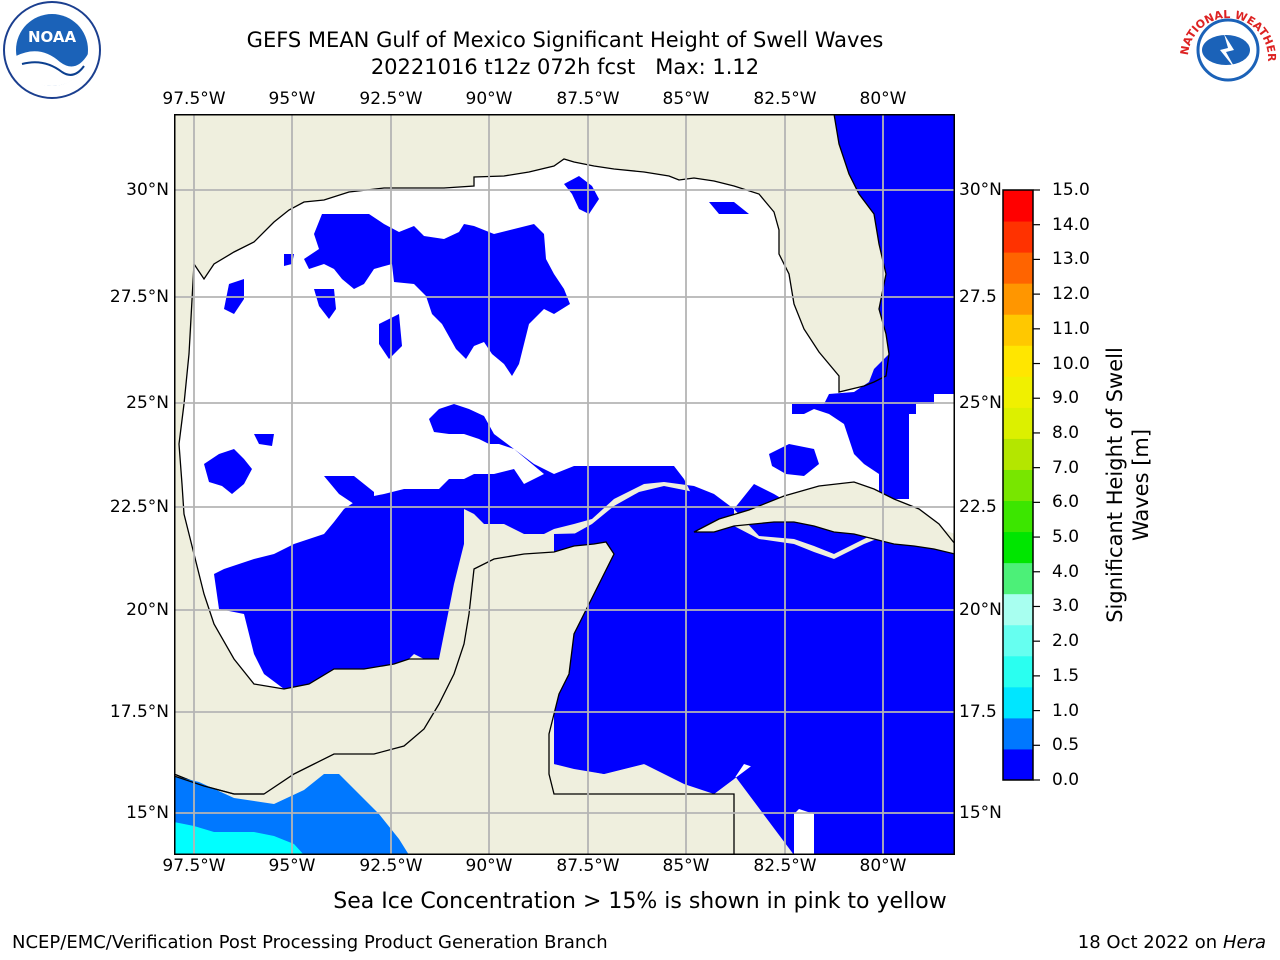 The height and width of the screenshot is (960, 1280). What do you see at coordinates (391, 866) in the screenshot?
I see `lon-label-bottom: 92.5°W` at bounding box center [391, 866].